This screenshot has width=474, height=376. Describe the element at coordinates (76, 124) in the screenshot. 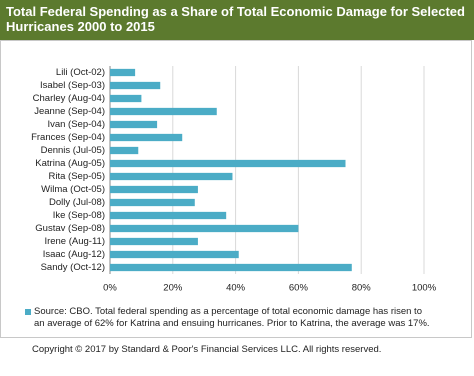

I see `y-tick-label: Ivan (Sep-04)` at that location.